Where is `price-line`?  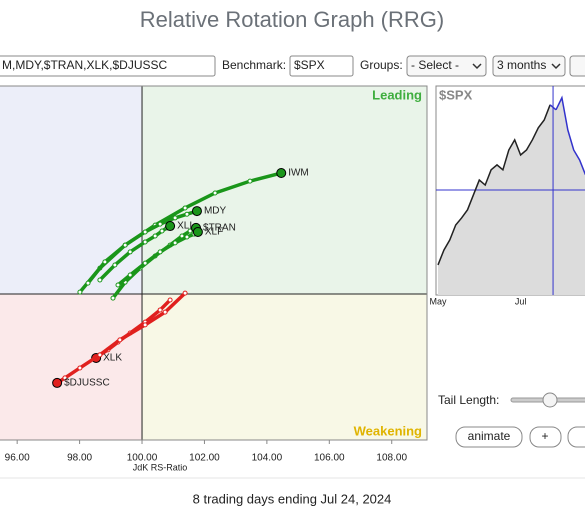 price-line is located at coordinates (494, 185).